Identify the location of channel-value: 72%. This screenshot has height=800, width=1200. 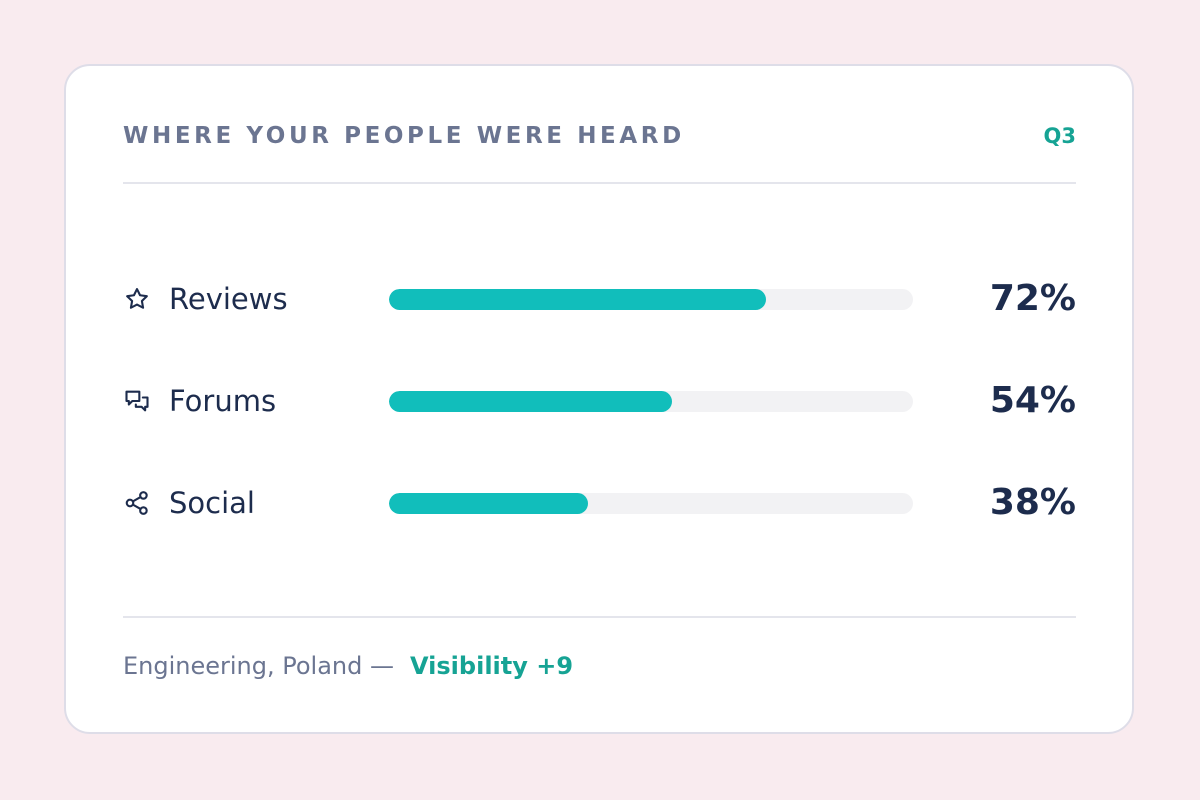
(1032, 298).